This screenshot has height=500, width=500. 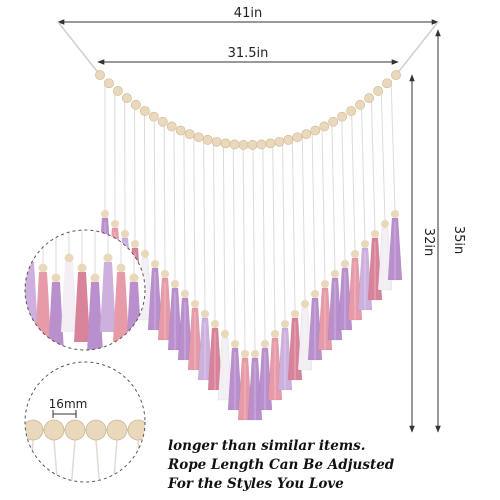 I want to click on bead-size-marker: 16mm, so click(x=68, y=407).